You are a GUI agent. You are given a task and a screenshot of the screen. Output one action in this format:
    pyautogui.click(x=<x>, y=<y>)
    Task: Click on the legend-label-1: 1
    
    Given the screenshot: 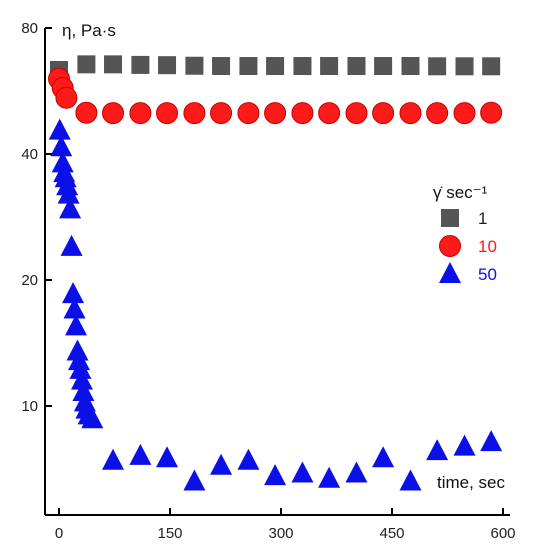 What is the action you would take?
    pyautogui.click(x=482, y=218)
    